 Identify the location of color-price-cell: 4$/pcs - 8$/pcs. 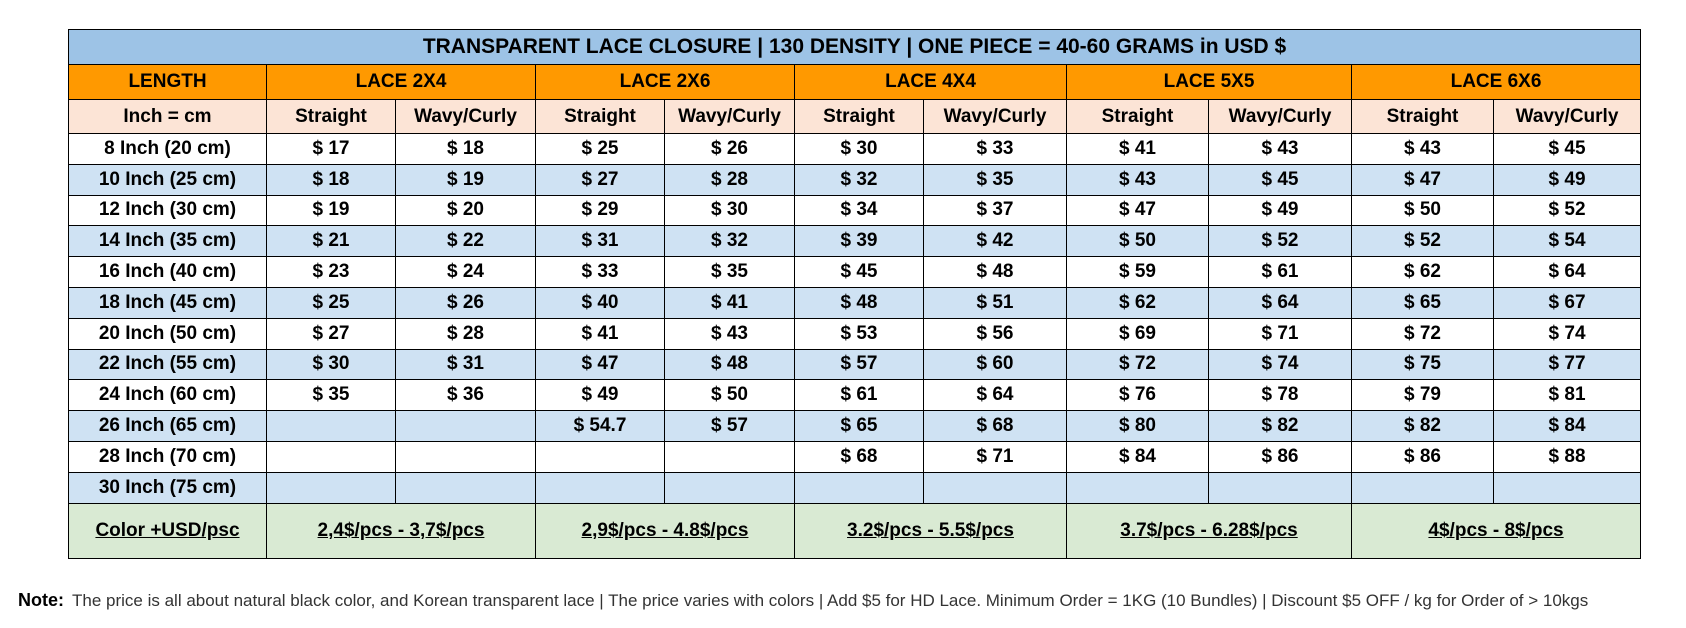
(1496, 530).